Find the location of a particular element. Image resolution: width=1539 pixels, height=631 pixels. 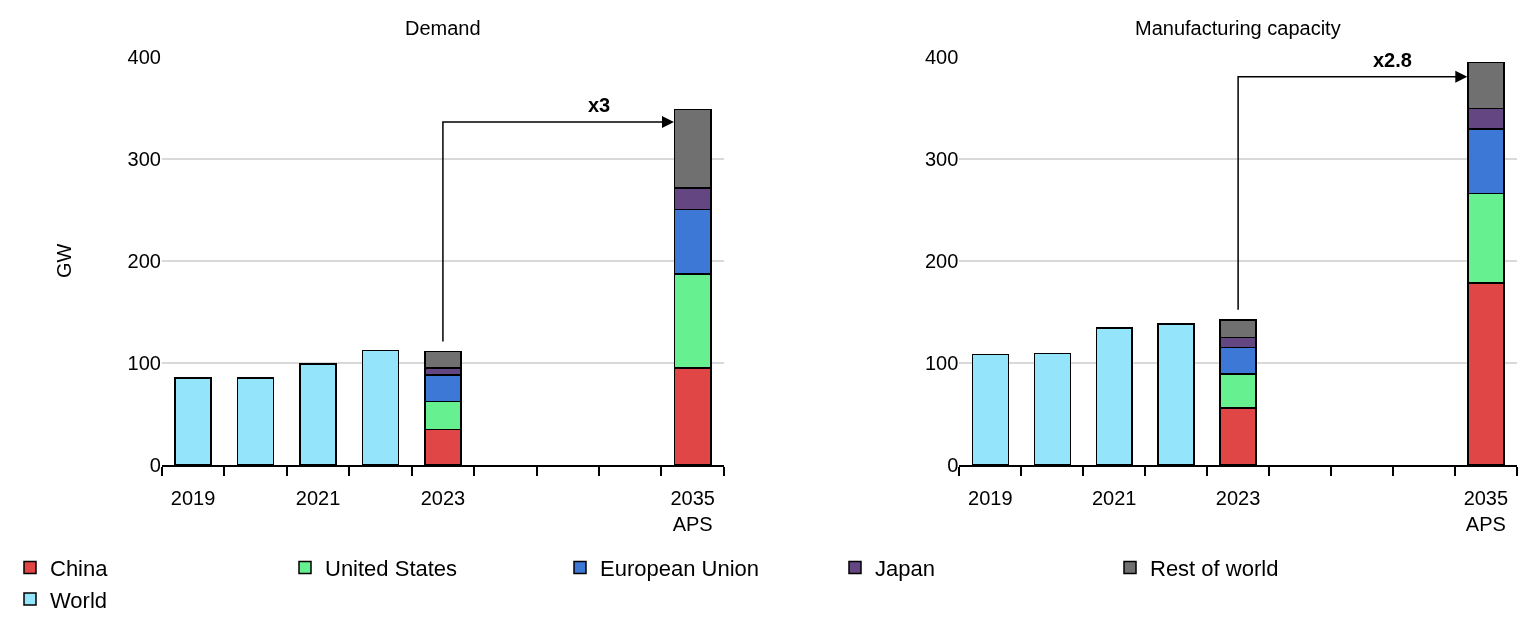

chart-title: Manufacturing capacity is located at coordinates (1238, 28).